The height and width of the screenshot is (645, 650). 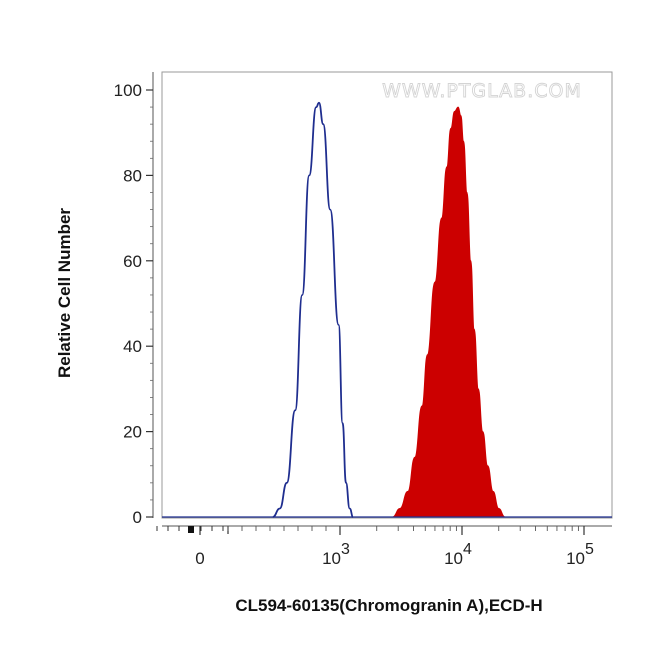 What do you see at coordinates (384, 546) in the screenshot?
I see `x-axis: 0 10³ 10⁴ 10⁵` at bounding box center [384, 546].